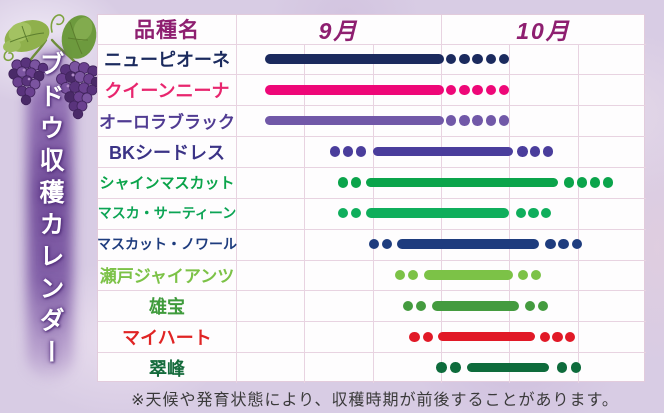 The width and height of the screenshot is (664, 413). I want to click on variety-name-label: クイーンニーナ, so click(167, 90).